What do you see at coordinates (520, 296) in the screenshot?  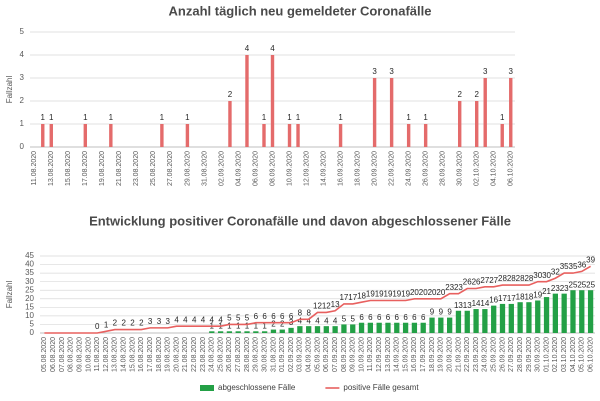 I see `data-label: 18` at bounding box center [520, 296].